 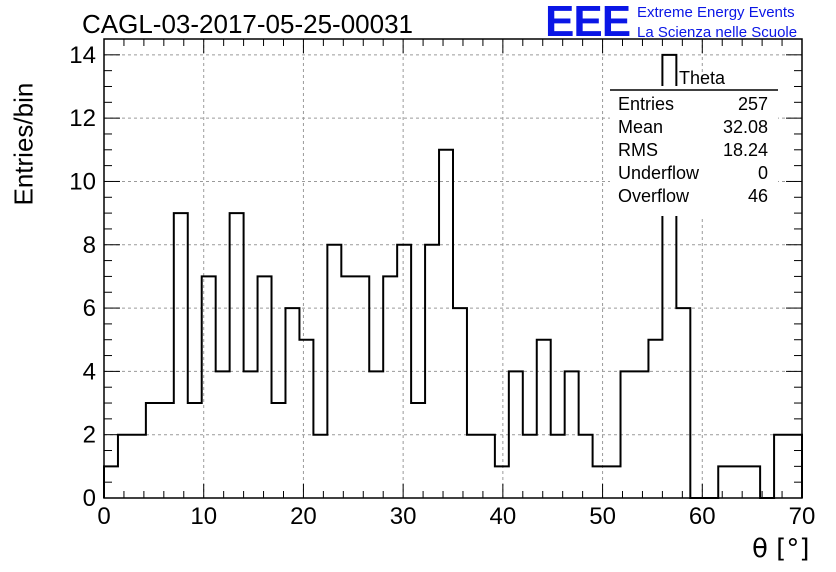 I want to click on y-tick-label: 0, so click(x=89, y=498).